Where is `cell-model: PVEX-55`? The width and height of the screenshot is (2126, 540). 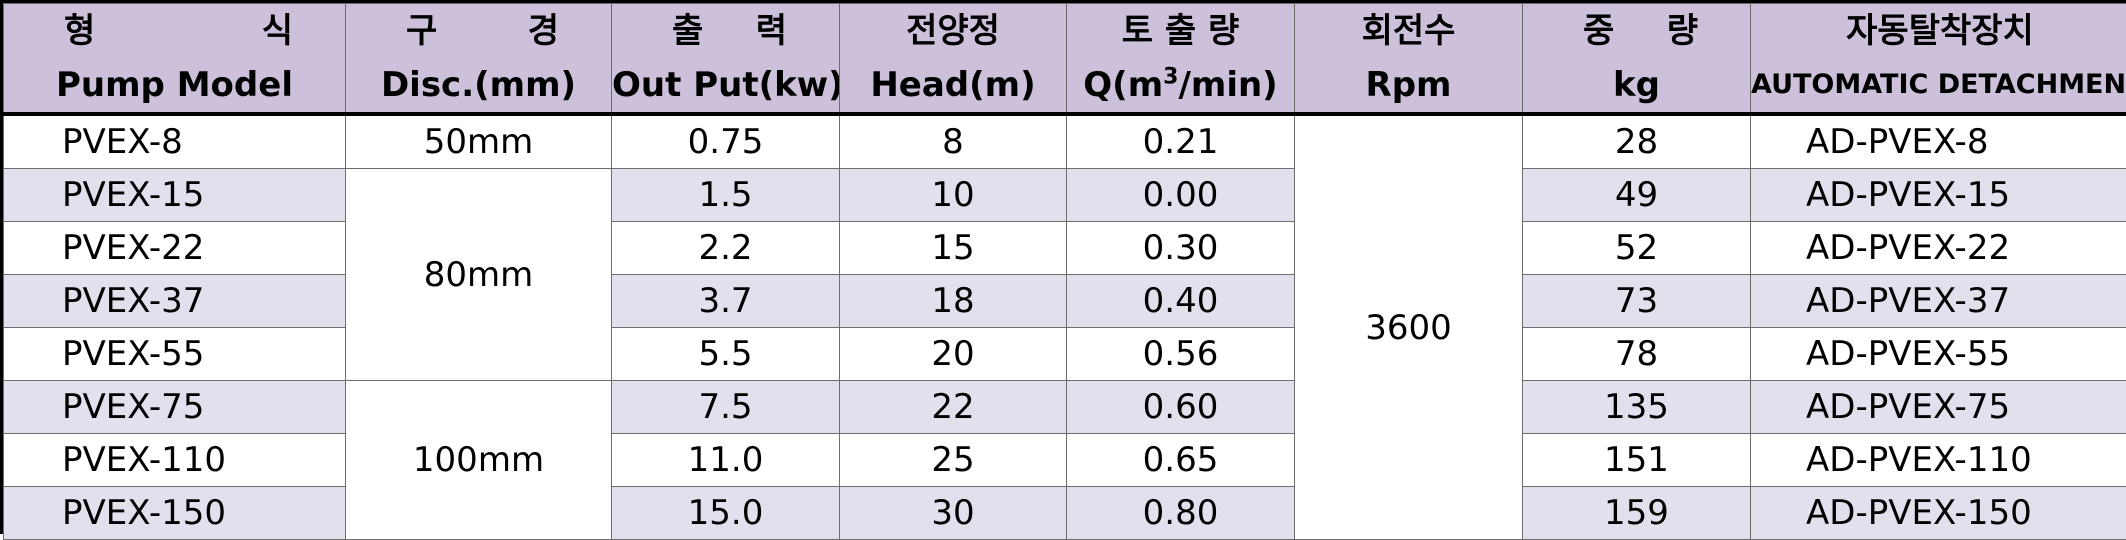 cell-model: PVEX-55 is located at coordinates (175, 354).